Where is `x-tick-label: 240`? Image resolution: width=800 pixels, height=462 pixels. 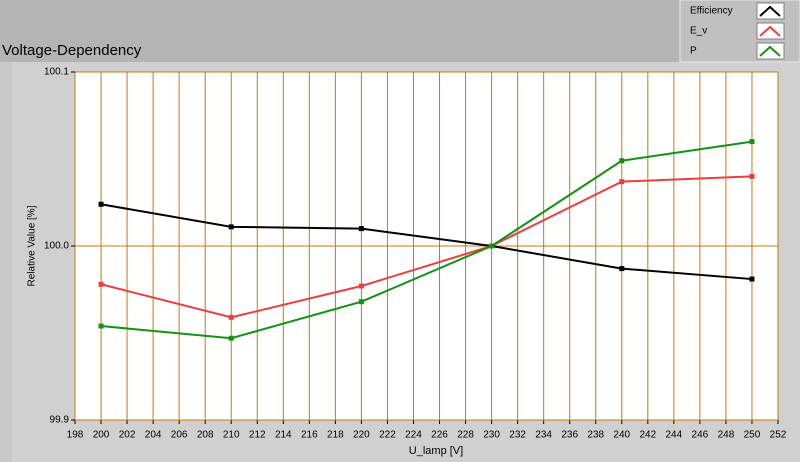 x-tick-label: 240 is located at coordinates (621, 435).